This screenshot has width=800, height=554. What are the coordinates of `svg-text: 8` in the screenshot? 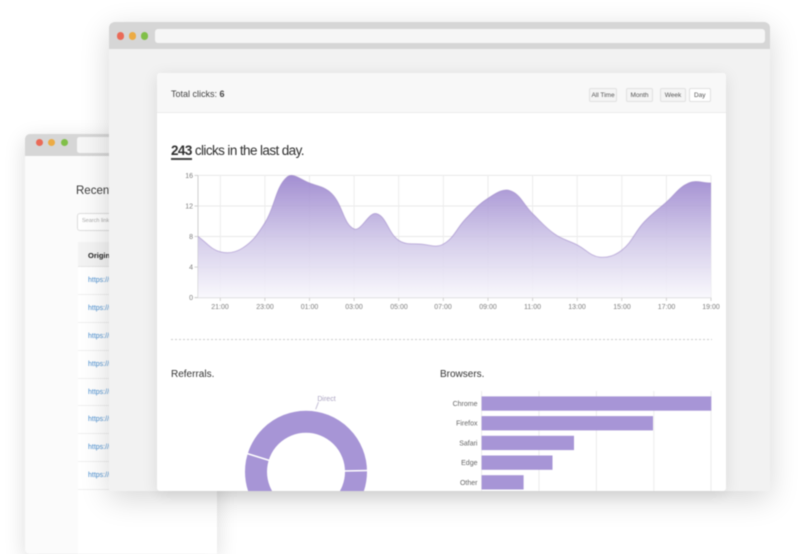 It's located at (191, 237).